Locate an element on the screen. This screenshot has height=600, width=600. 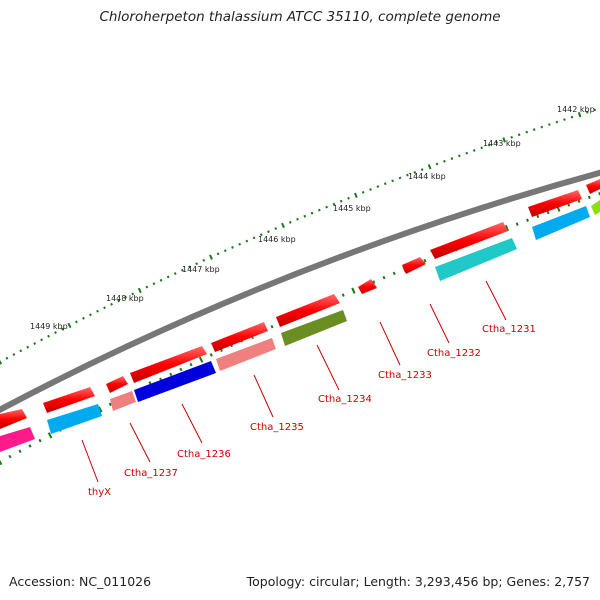
kbp-label-1448: 1448 kbp is located at coordinates (125, 298).